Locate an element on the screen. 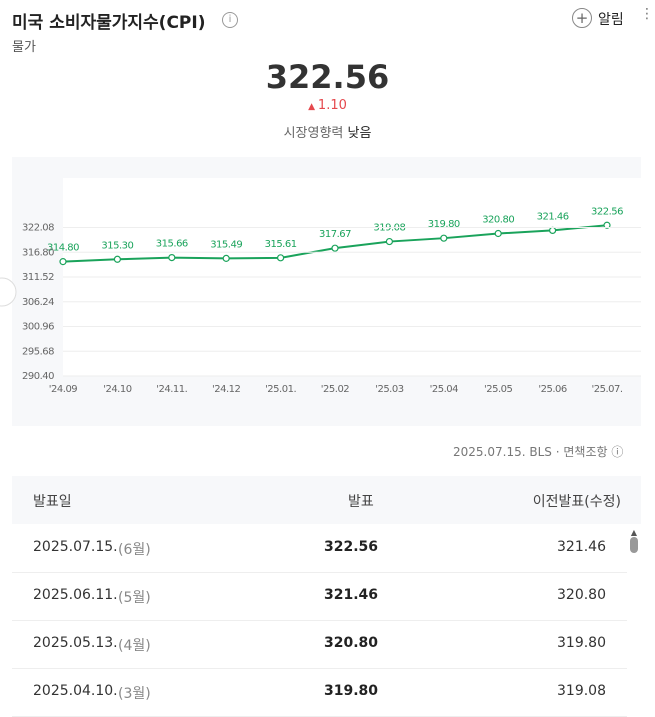 The image size is (655, 717). change-value: 1.10 is located at coordinates (332, 105).